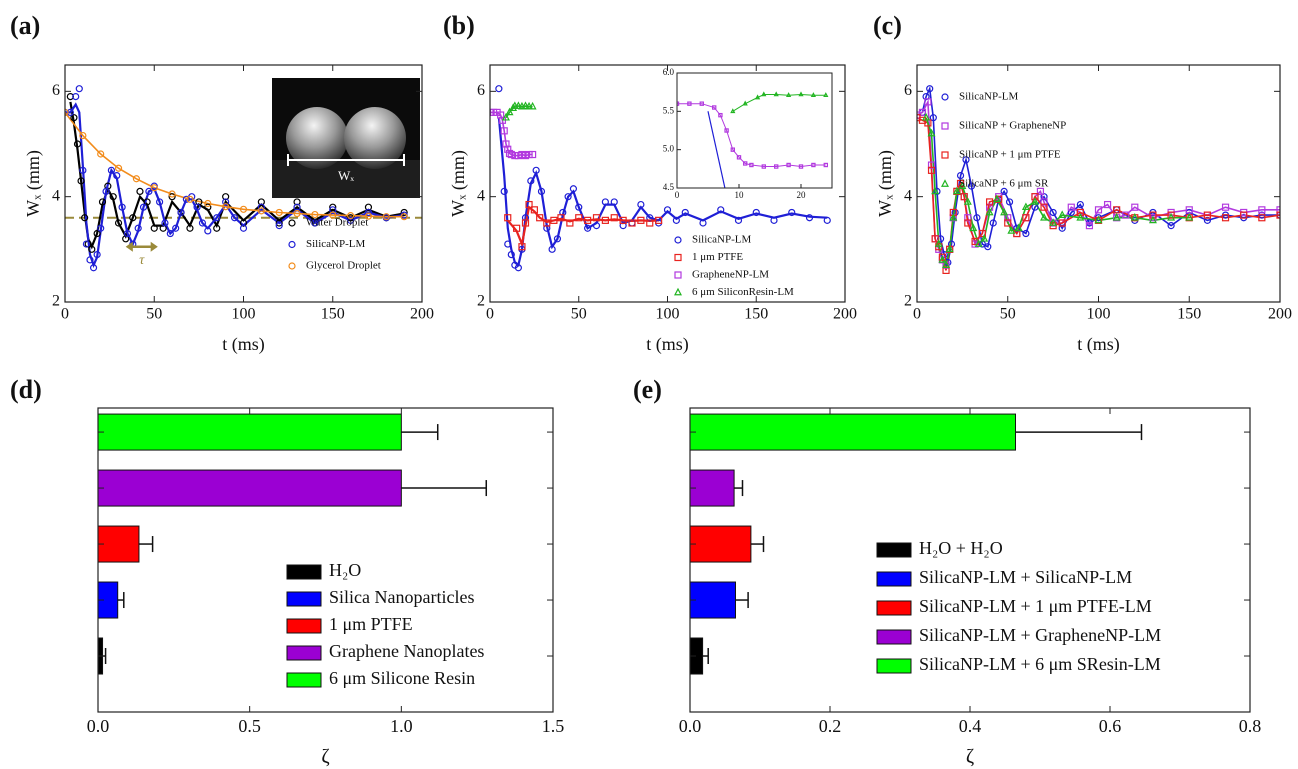 Image resolution: width=1298 pixels, height=769 pixels. I want to click on legend-label: Water Droplet, so click(337, 223).